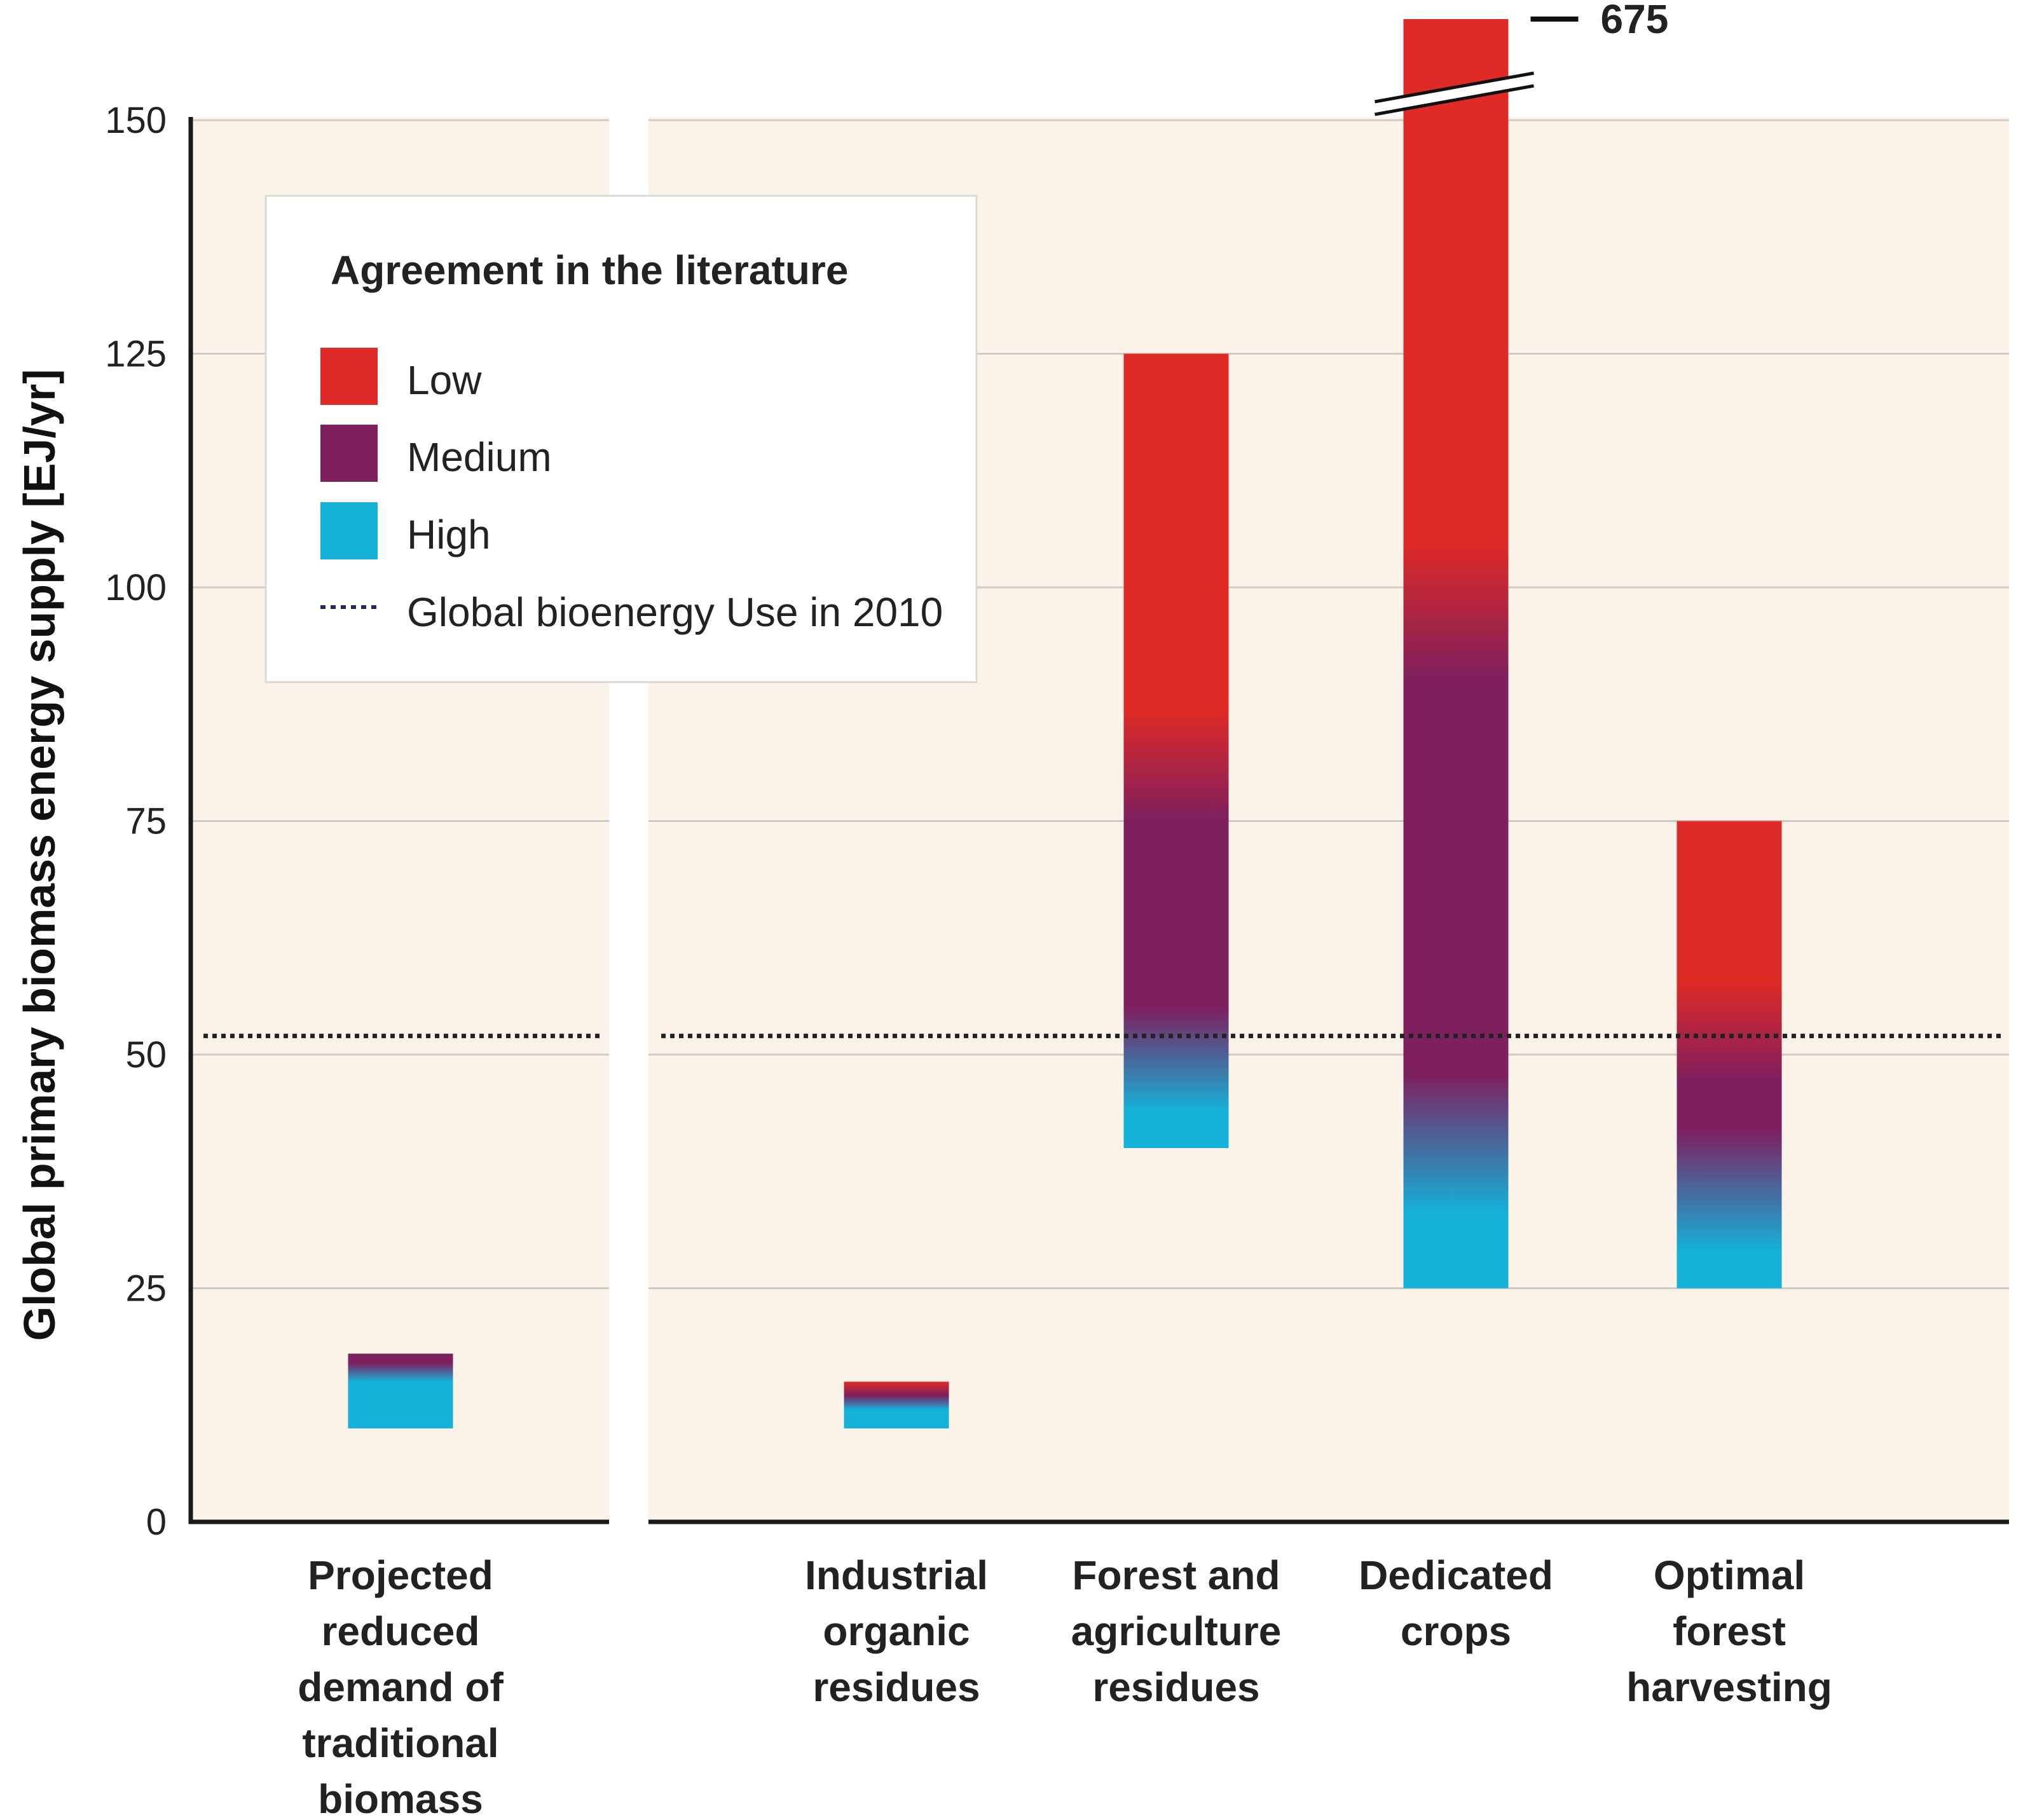 The width and height of the screenshot is (2023, 1820). I want to click on category-label: Optimal forest harvesting, so click(1729, 1631).